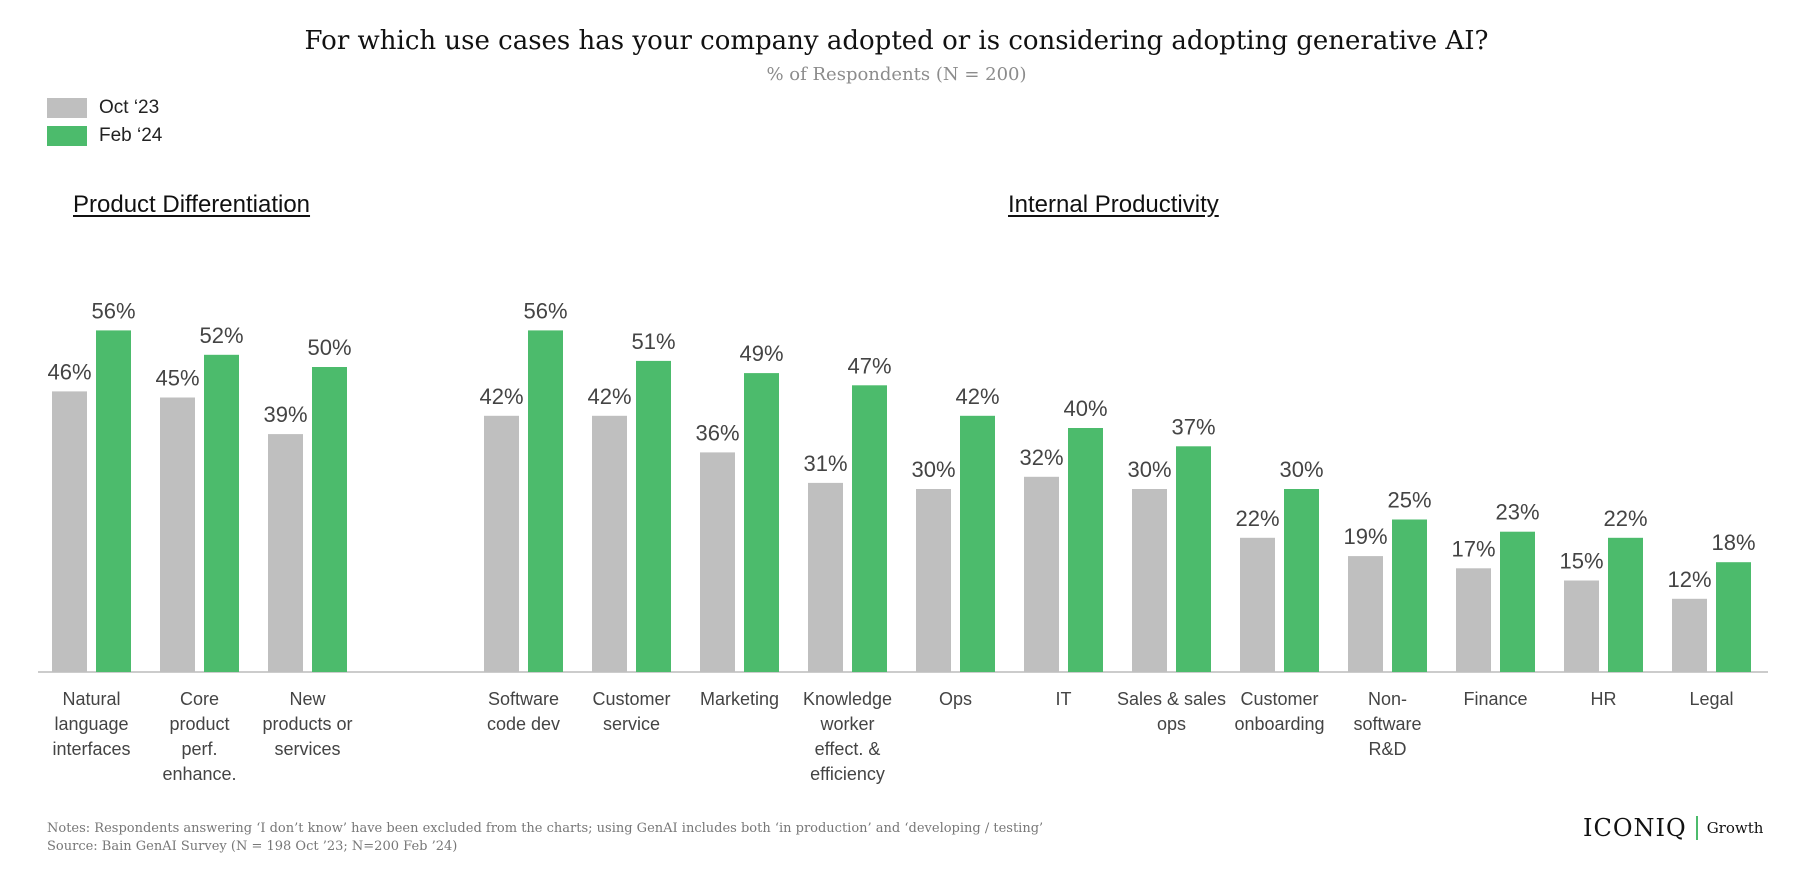 The image size is (1793, 883). What do you see at coordinates (1257, 518) in the screenshot?
I see `data-label-oct-10: 22%` at bounding box center [1257, 518].